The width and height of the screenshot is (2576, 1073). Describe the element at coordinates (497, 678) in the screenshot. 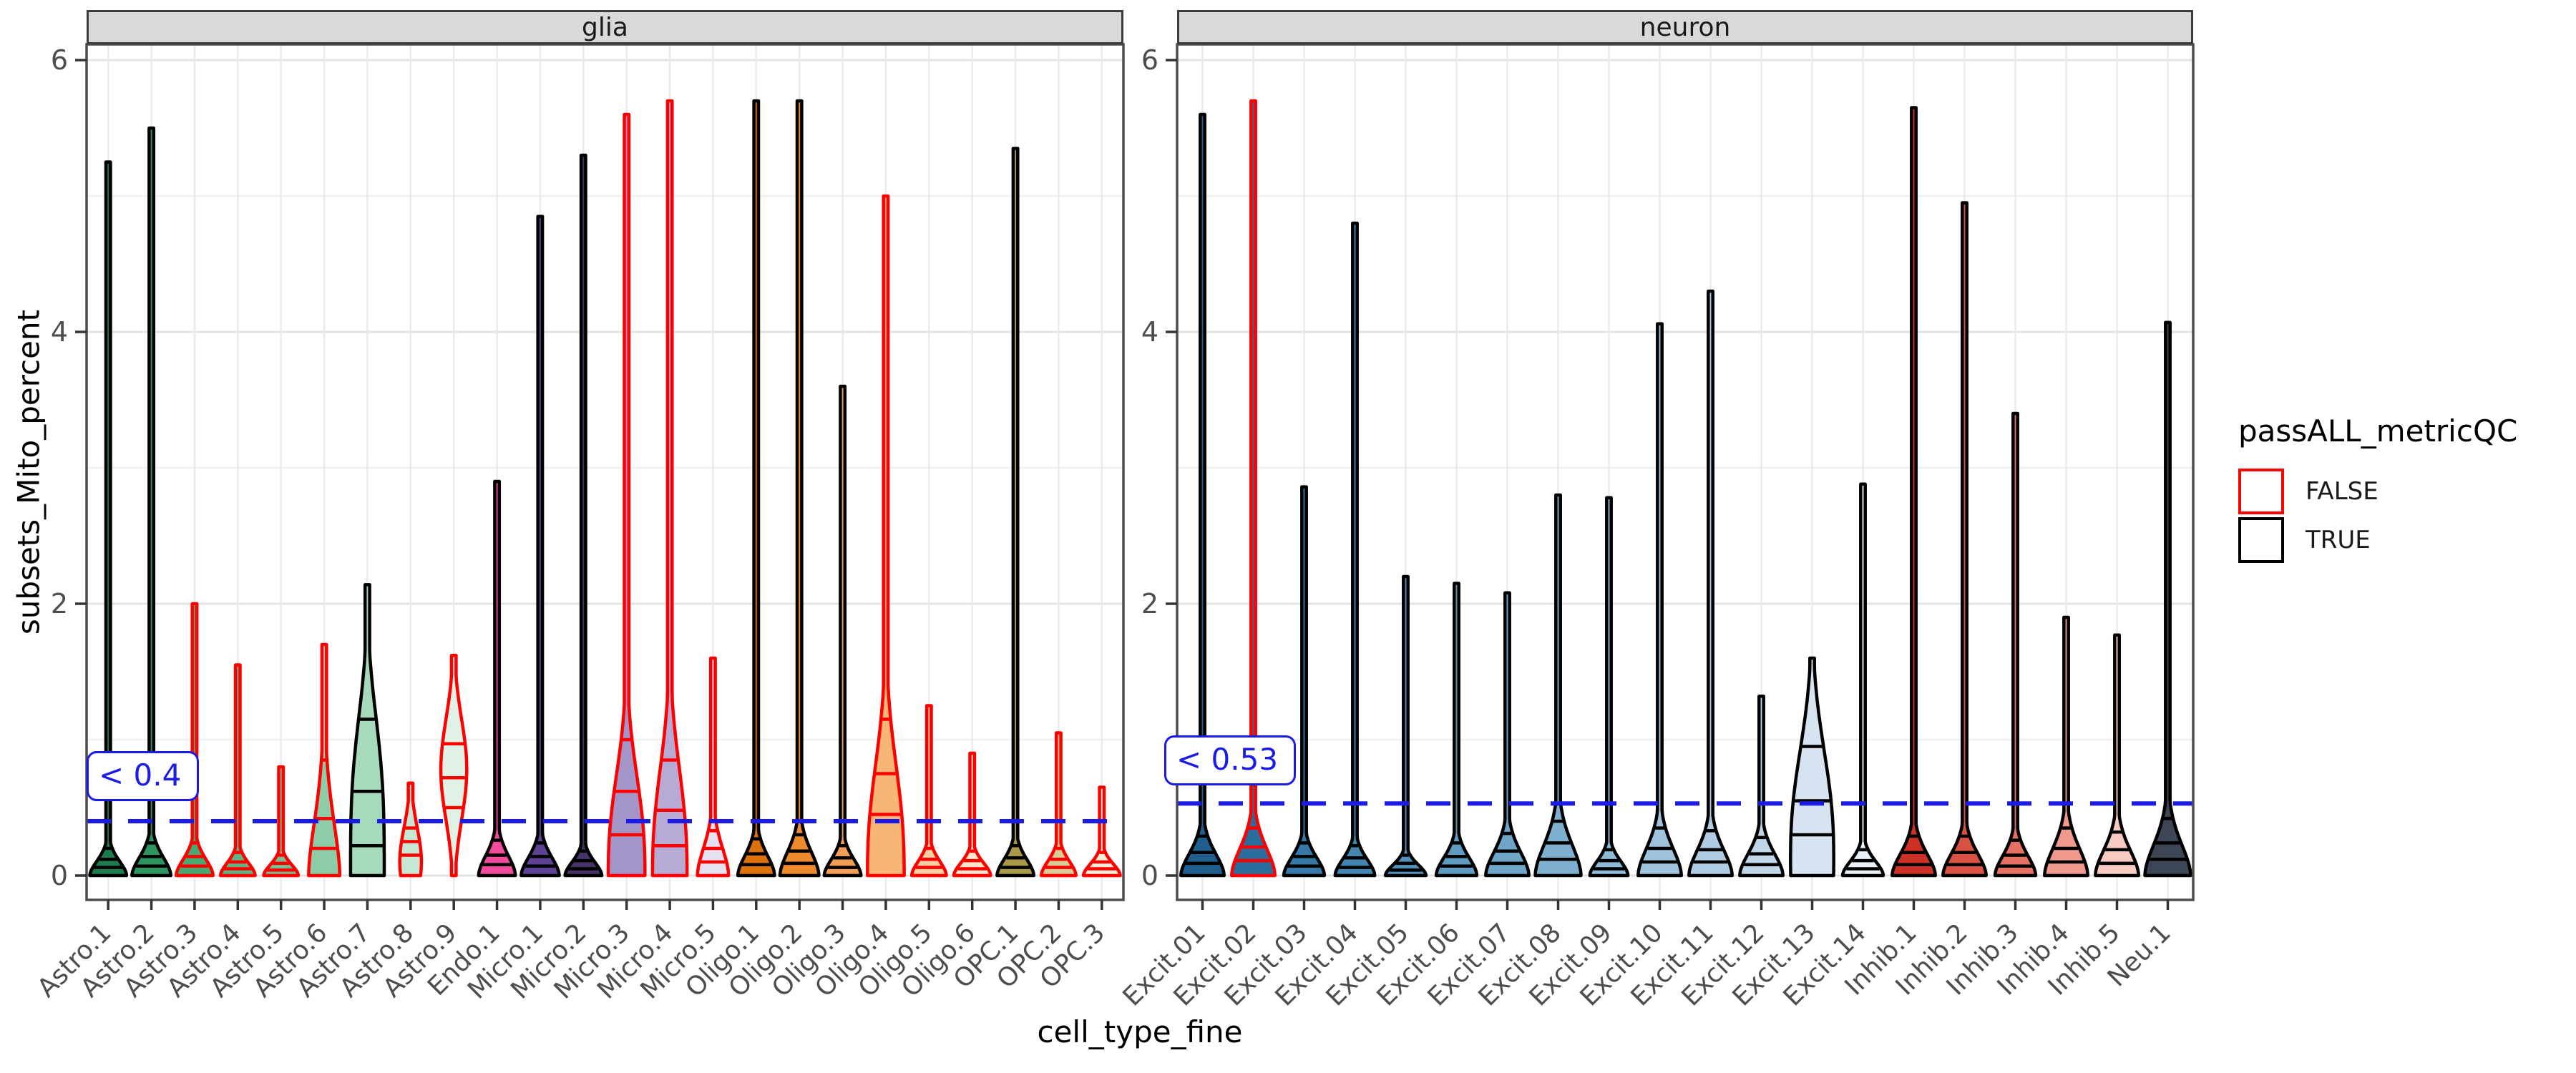

I see `violin-Endo.1` at that location.